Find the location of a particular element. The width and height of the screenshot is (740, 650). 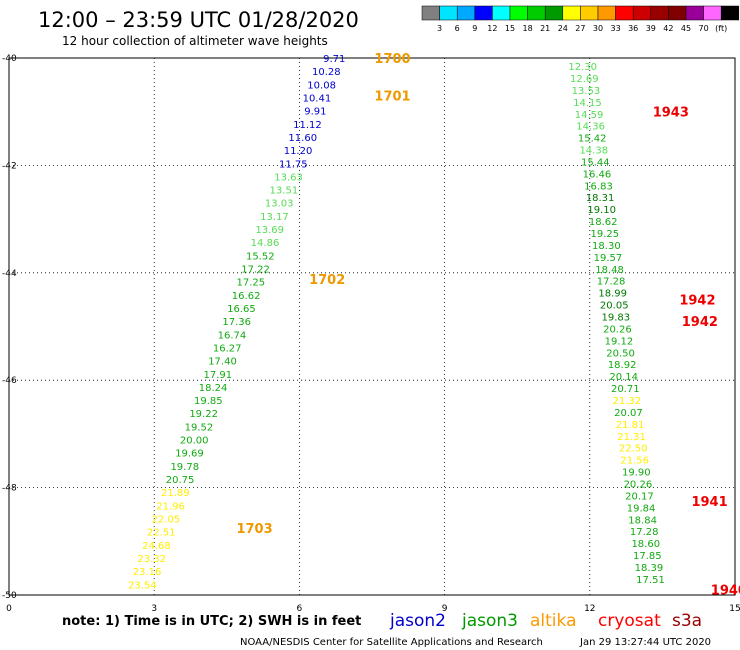

wave-height-value: 21.32 is located at coordinates (627, 401).